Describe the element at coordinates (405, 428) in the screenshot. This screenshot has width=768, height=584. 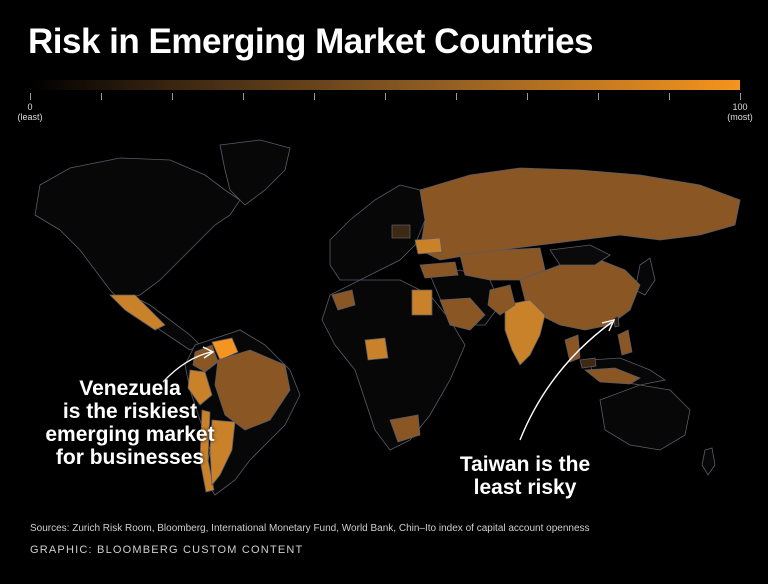
I see `country-south-africa` at that location.